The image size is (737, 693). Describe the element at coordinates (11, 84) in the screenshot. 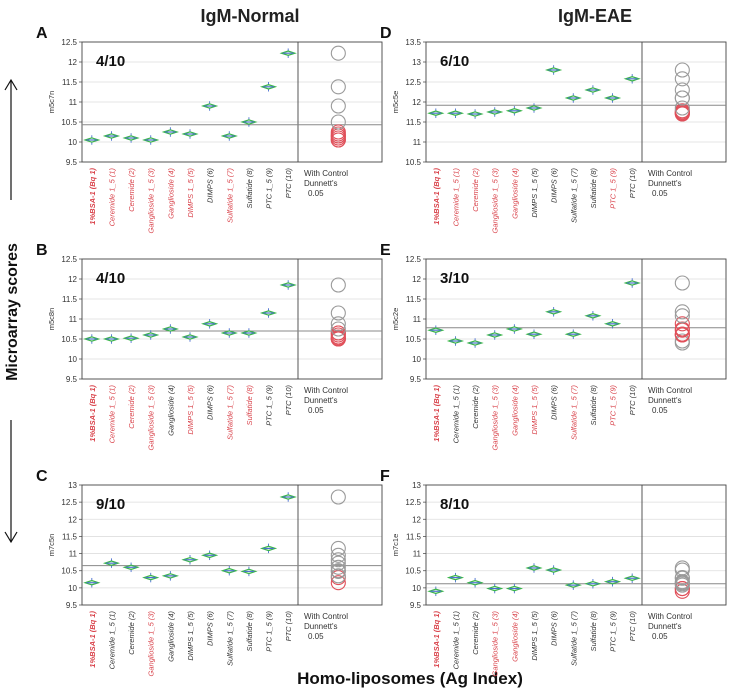

I see `arrow-up-icon` at that location.